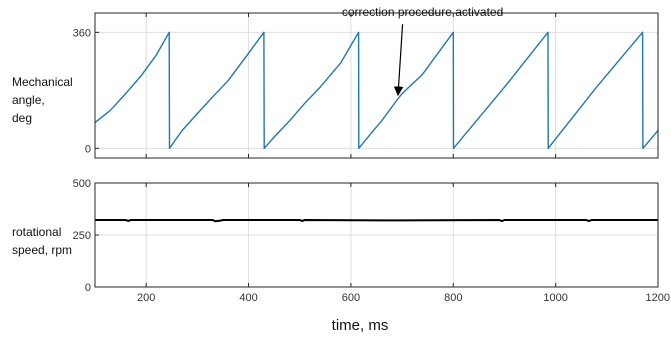 The width and height of the screenshot is (671, 338). Describe the element at coordinates (22, 118) in the screenshot. I see `angle-ylabel-line-3: deg` at that location.